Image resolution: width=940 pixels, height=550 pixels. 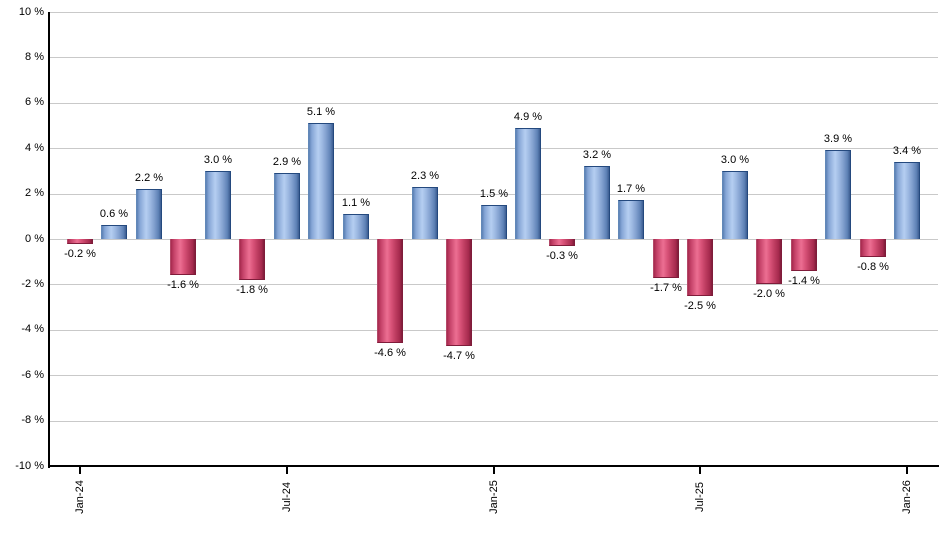 What do you see at coordinates (31, 12) in the screenshot?
I see `y-tick-label: 10 %` at bounding box center [31, 12].